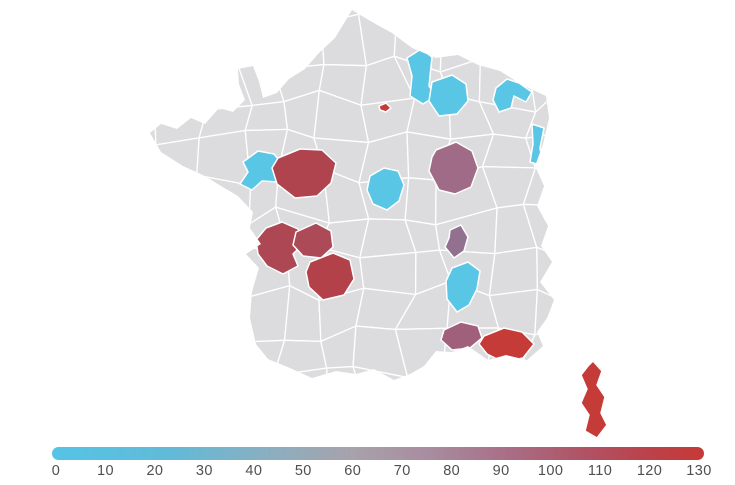 The width and height of the screenshot is (735, 485). I want to click on legend-tick-label: 50, so click(303, 471).